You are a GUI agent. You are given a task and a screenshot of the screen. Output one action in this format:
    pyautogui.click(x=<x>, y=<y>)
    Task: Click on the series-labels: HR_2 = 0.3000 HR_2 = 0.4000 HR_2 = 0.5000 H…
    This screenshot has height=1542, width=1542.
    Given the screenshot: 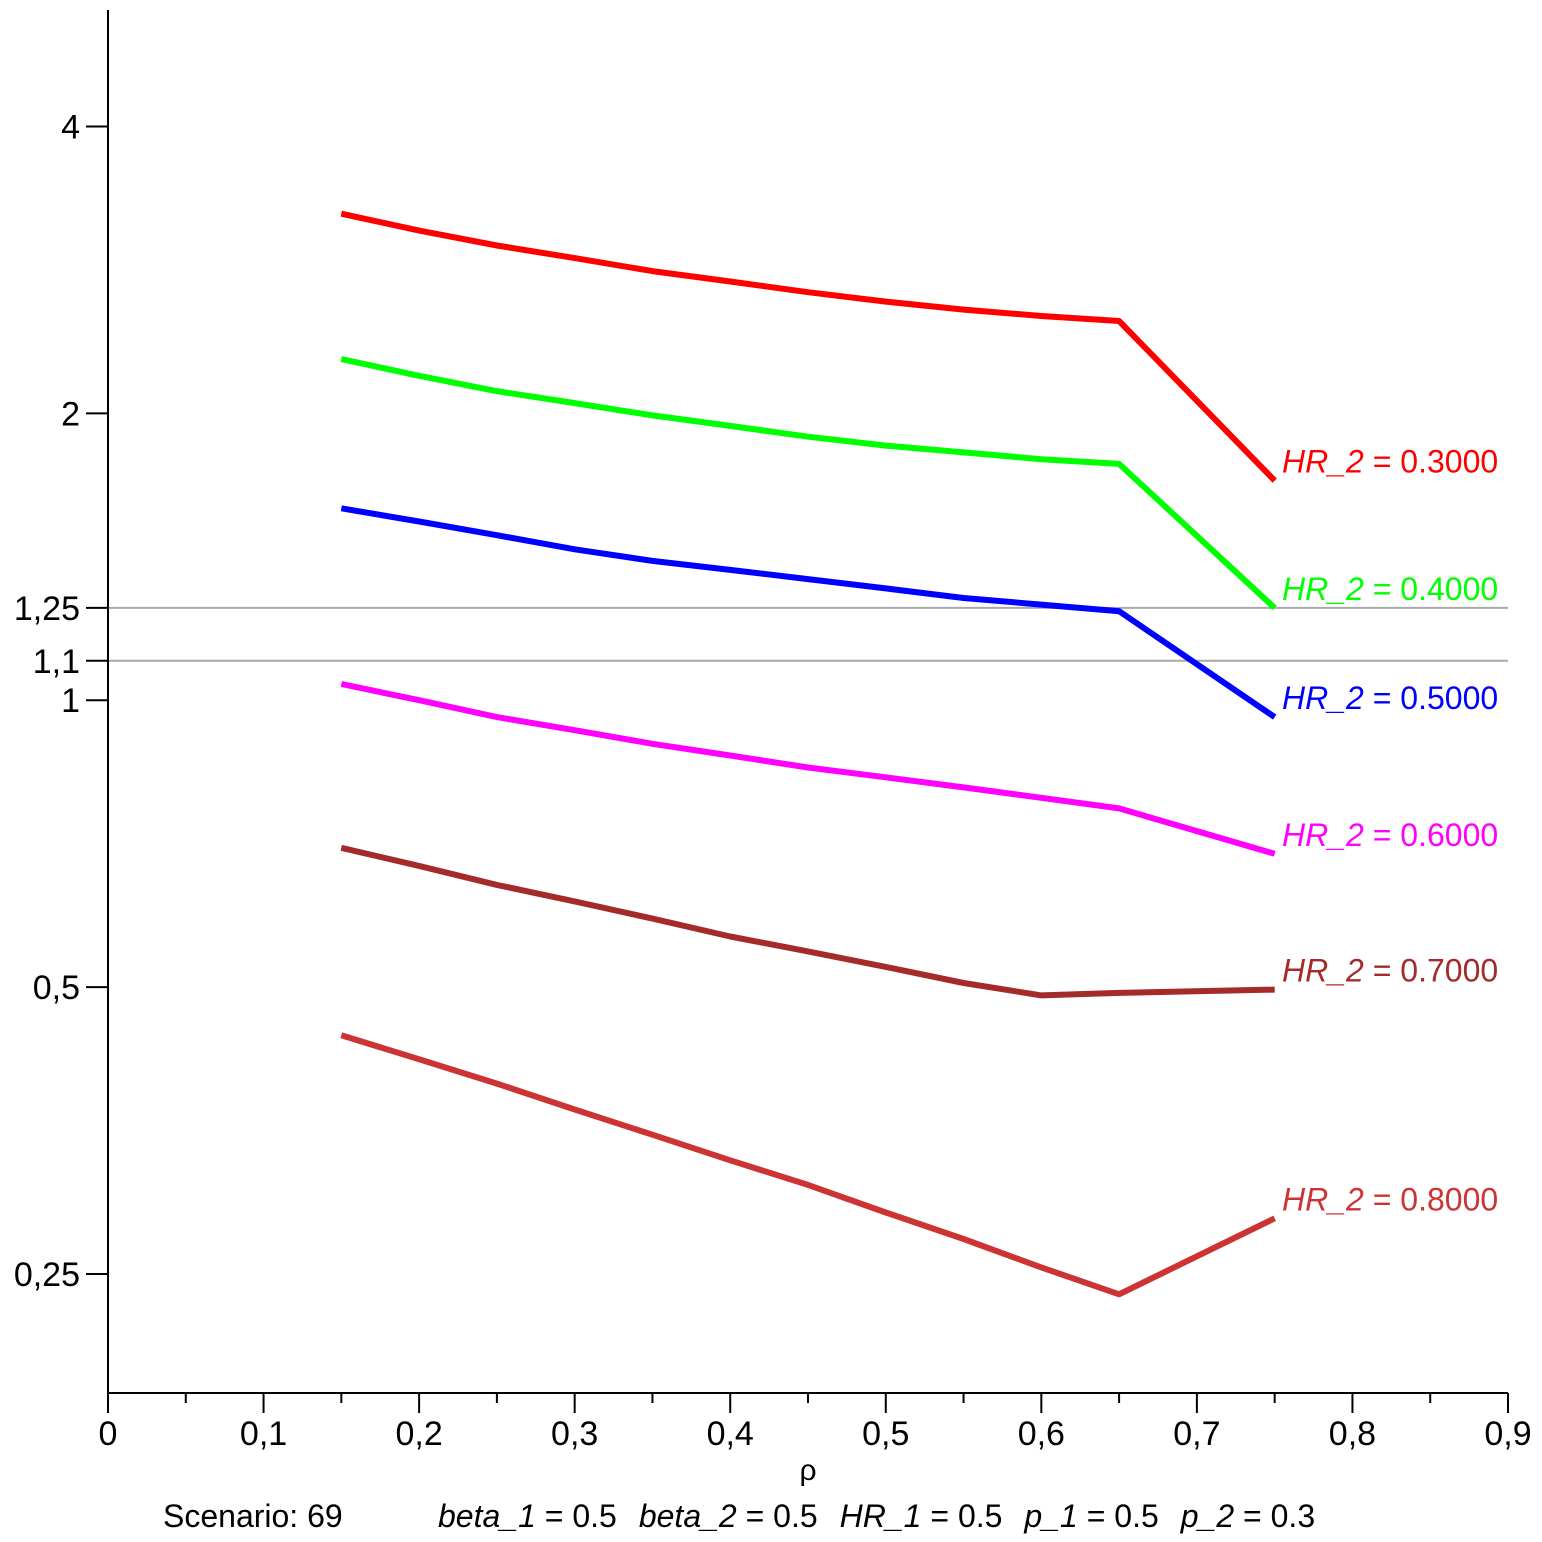 What is the action you would take?
    pyautogui.click(x=1390, y=831)
    